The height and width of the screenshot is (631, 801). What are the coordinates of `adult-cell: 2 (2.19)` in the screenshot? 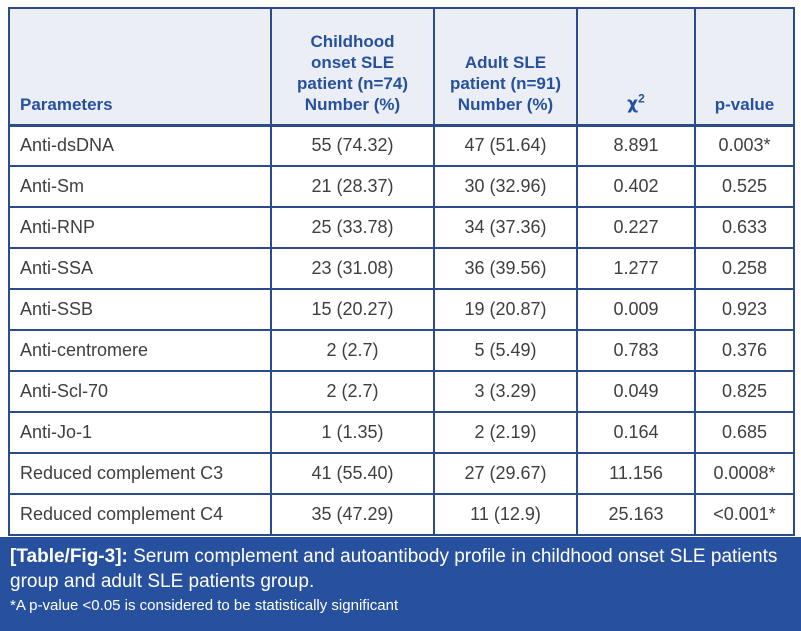 It's located at (505, 432).